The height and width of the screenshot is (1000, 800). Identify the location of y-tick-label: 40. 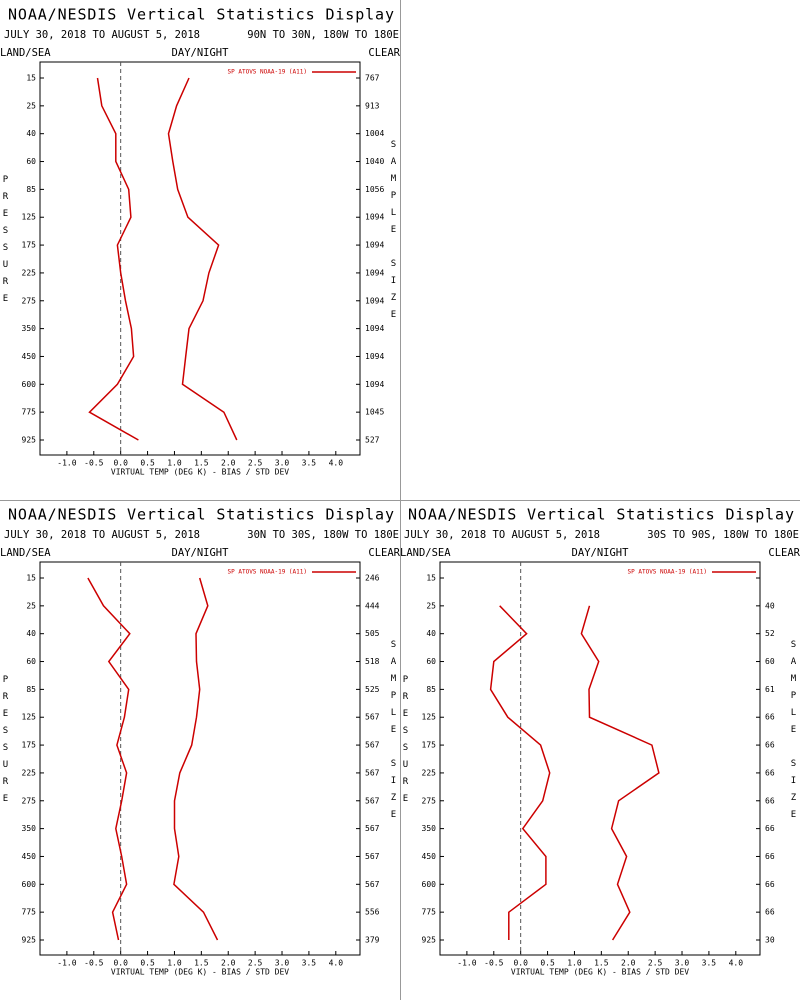
(31, 633).